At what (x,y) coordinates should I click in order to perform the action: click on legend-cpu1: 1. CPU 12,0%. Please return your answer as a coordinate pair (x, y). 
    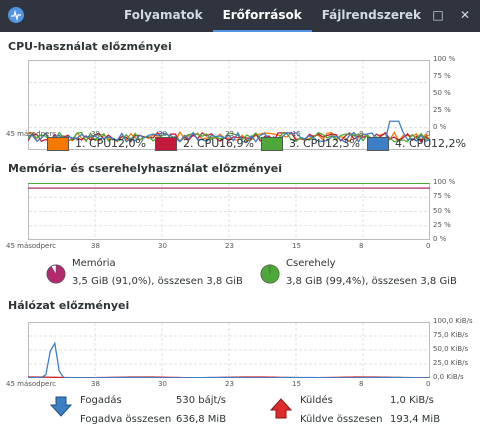
    Looking at the image, I should click on (102, 145).